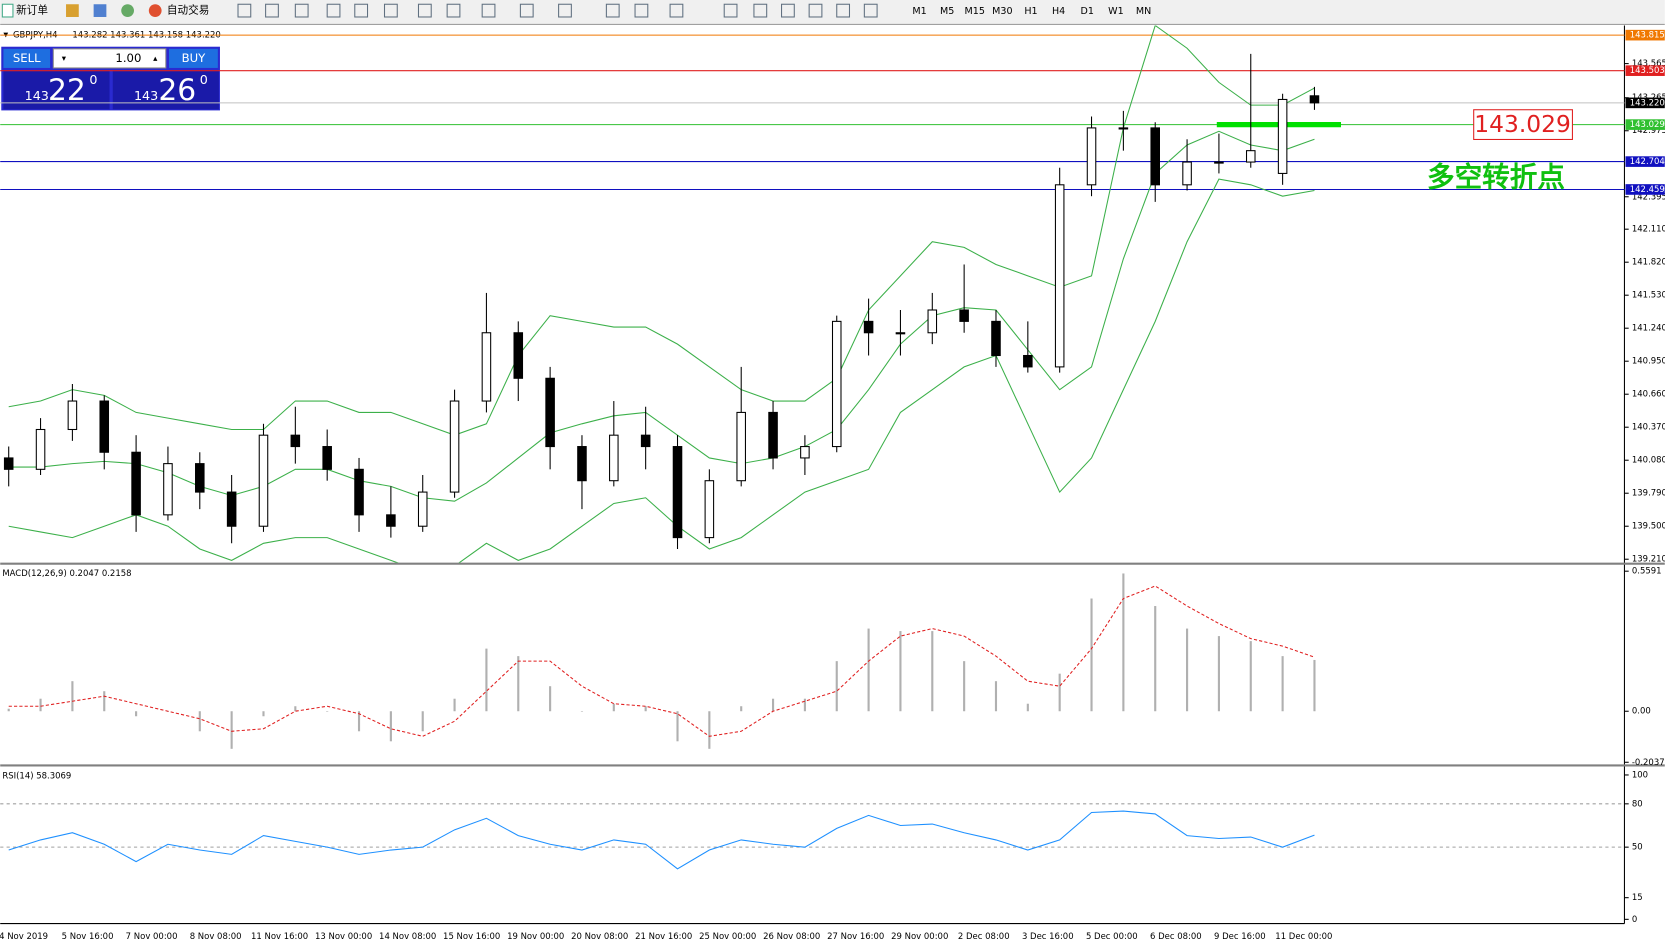 This screenshot has height=948, width=1665. Describe the element at coordinates (975, 11) in the screenshot. I see `timeframe-button: M15` at that location.